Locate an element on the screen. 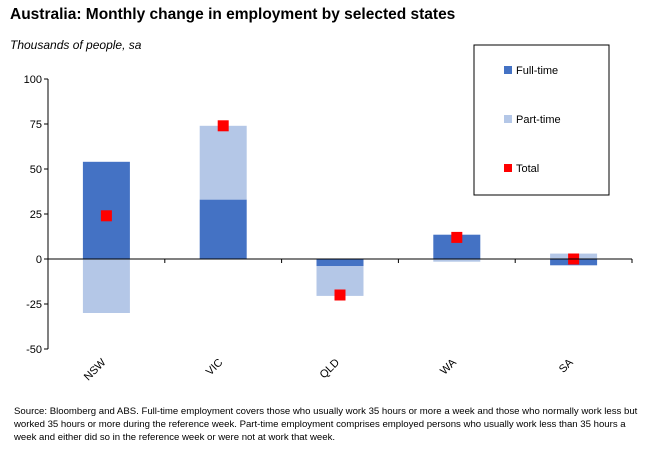 The height and width of the screenshot is (455, 650). y-tick-label: 50 is located at coordinates (36, 170).